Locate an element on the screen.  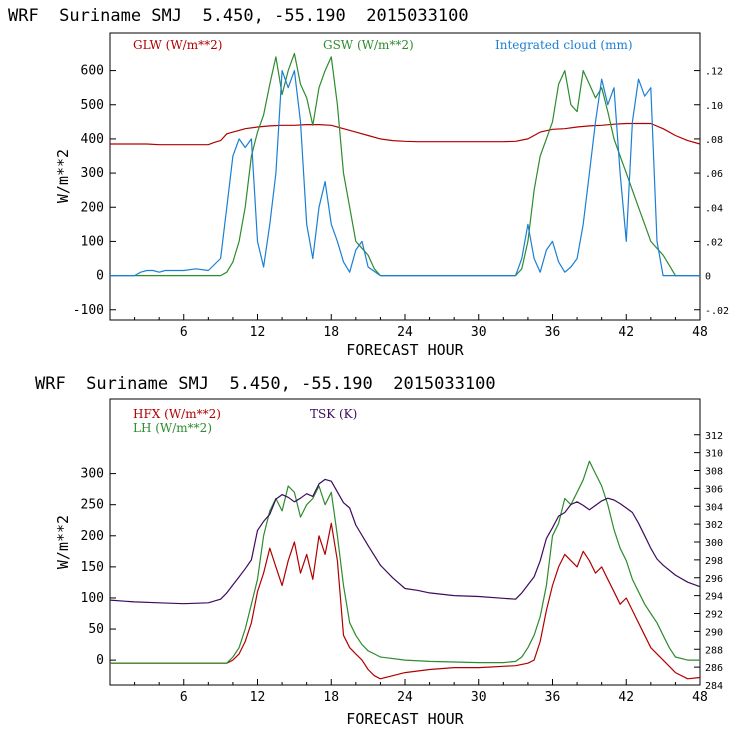
top-y2-tick-label: .08 is located at coordinates (714, 140).